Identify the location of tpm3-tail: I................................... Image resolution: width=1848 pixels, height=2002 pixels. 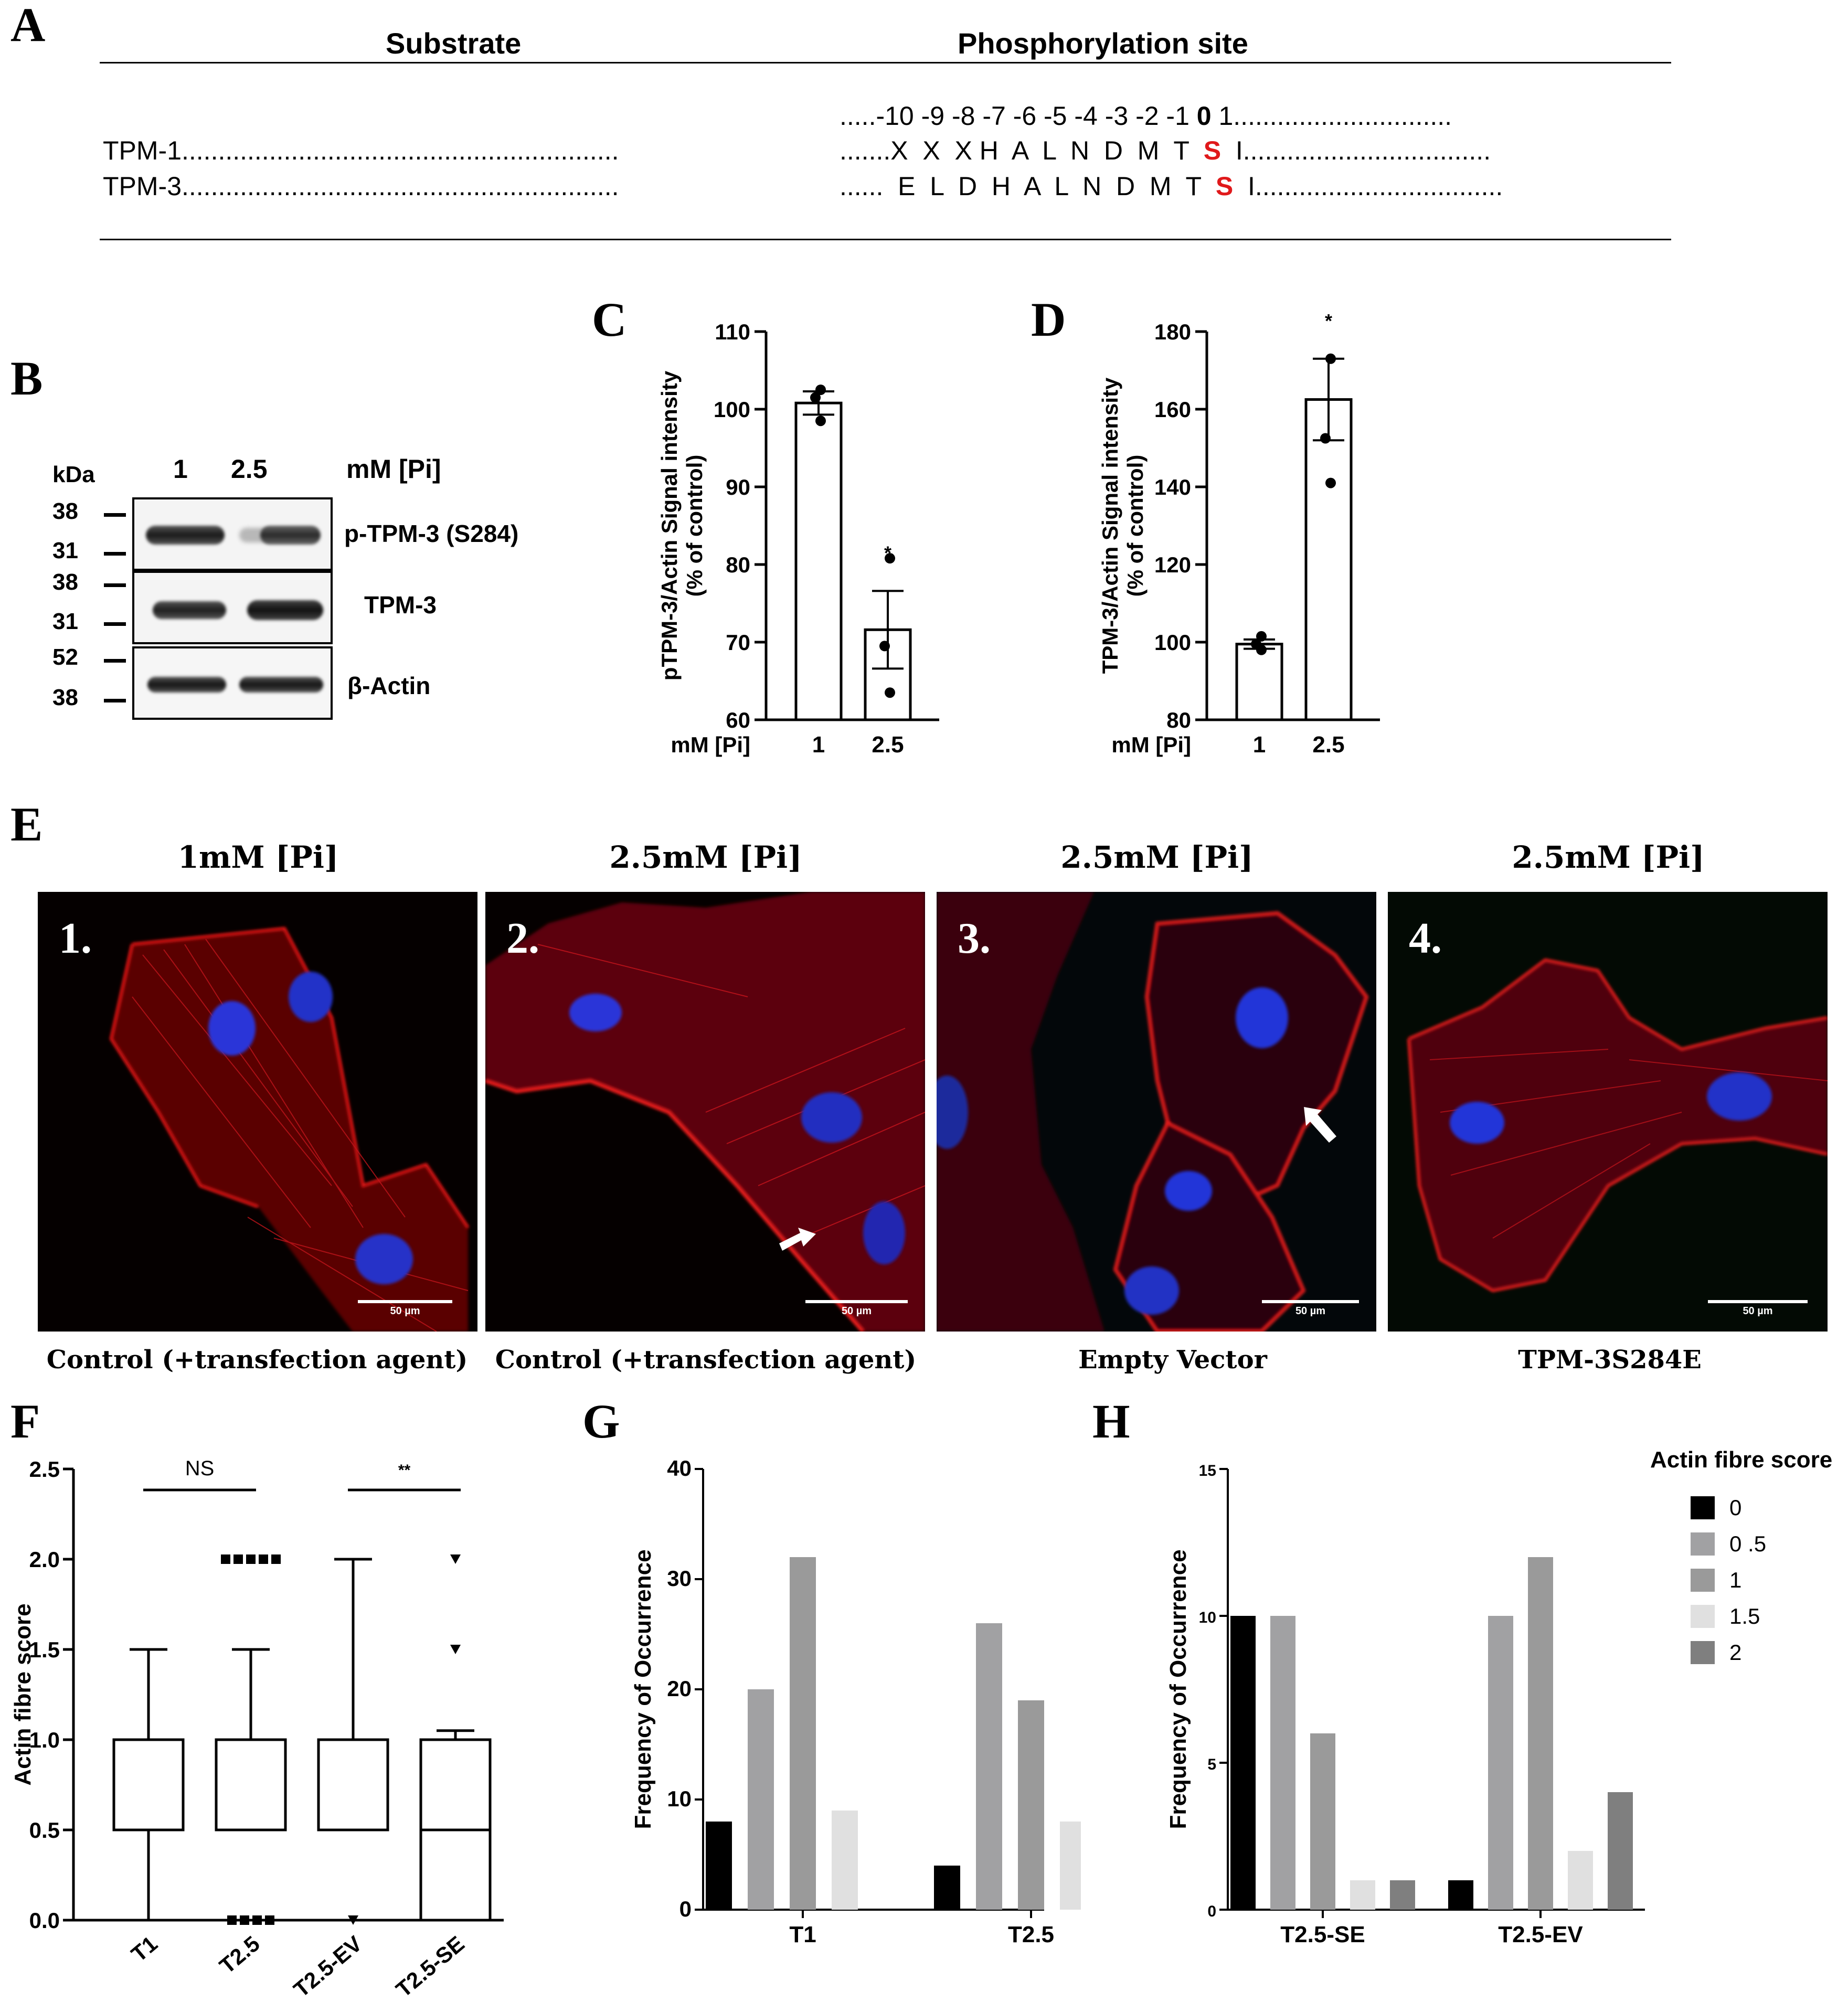
(1368, 186).